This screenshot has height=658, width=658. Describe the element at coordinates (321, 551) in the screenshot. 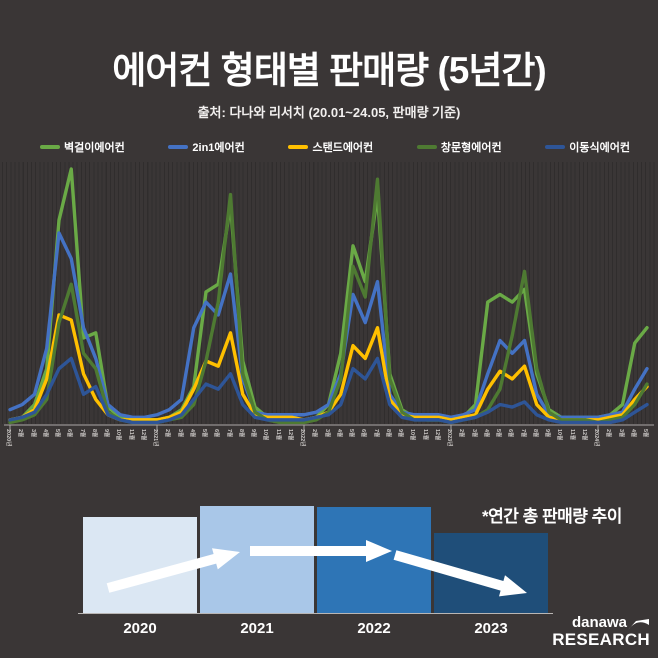

I see `trend-arrow-flat` at that location.